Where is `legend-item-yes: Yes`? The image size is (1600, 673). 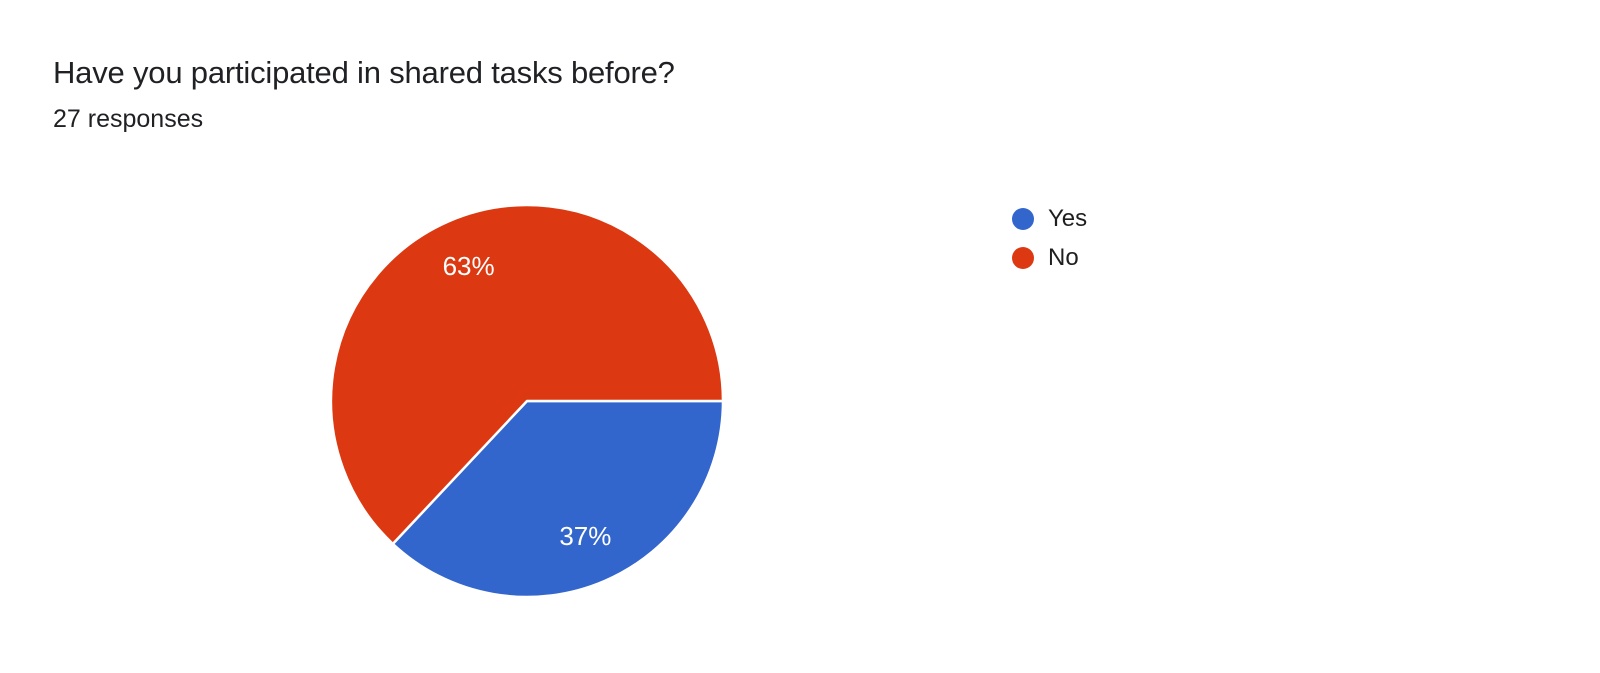 legend-item-yes: Yes is located at coordinates (1050, 218).